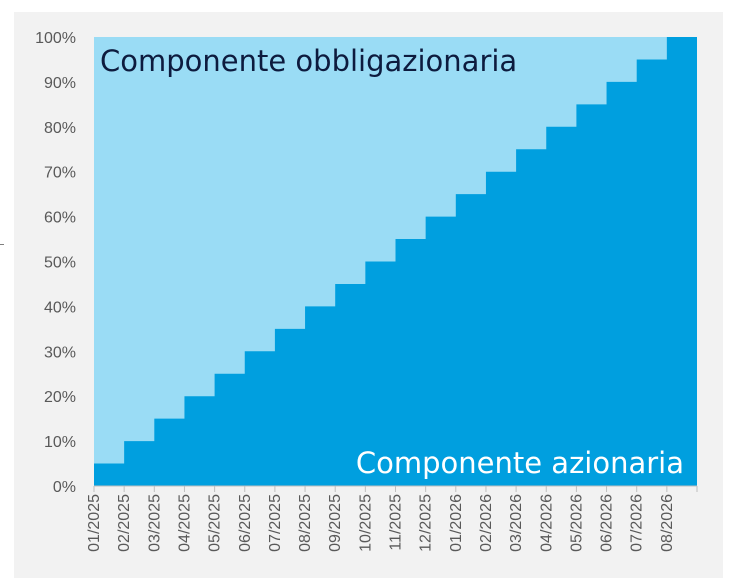 The image size is (736, 580). I want to click on x-tick-label: 02/2026, so click(486, 523).